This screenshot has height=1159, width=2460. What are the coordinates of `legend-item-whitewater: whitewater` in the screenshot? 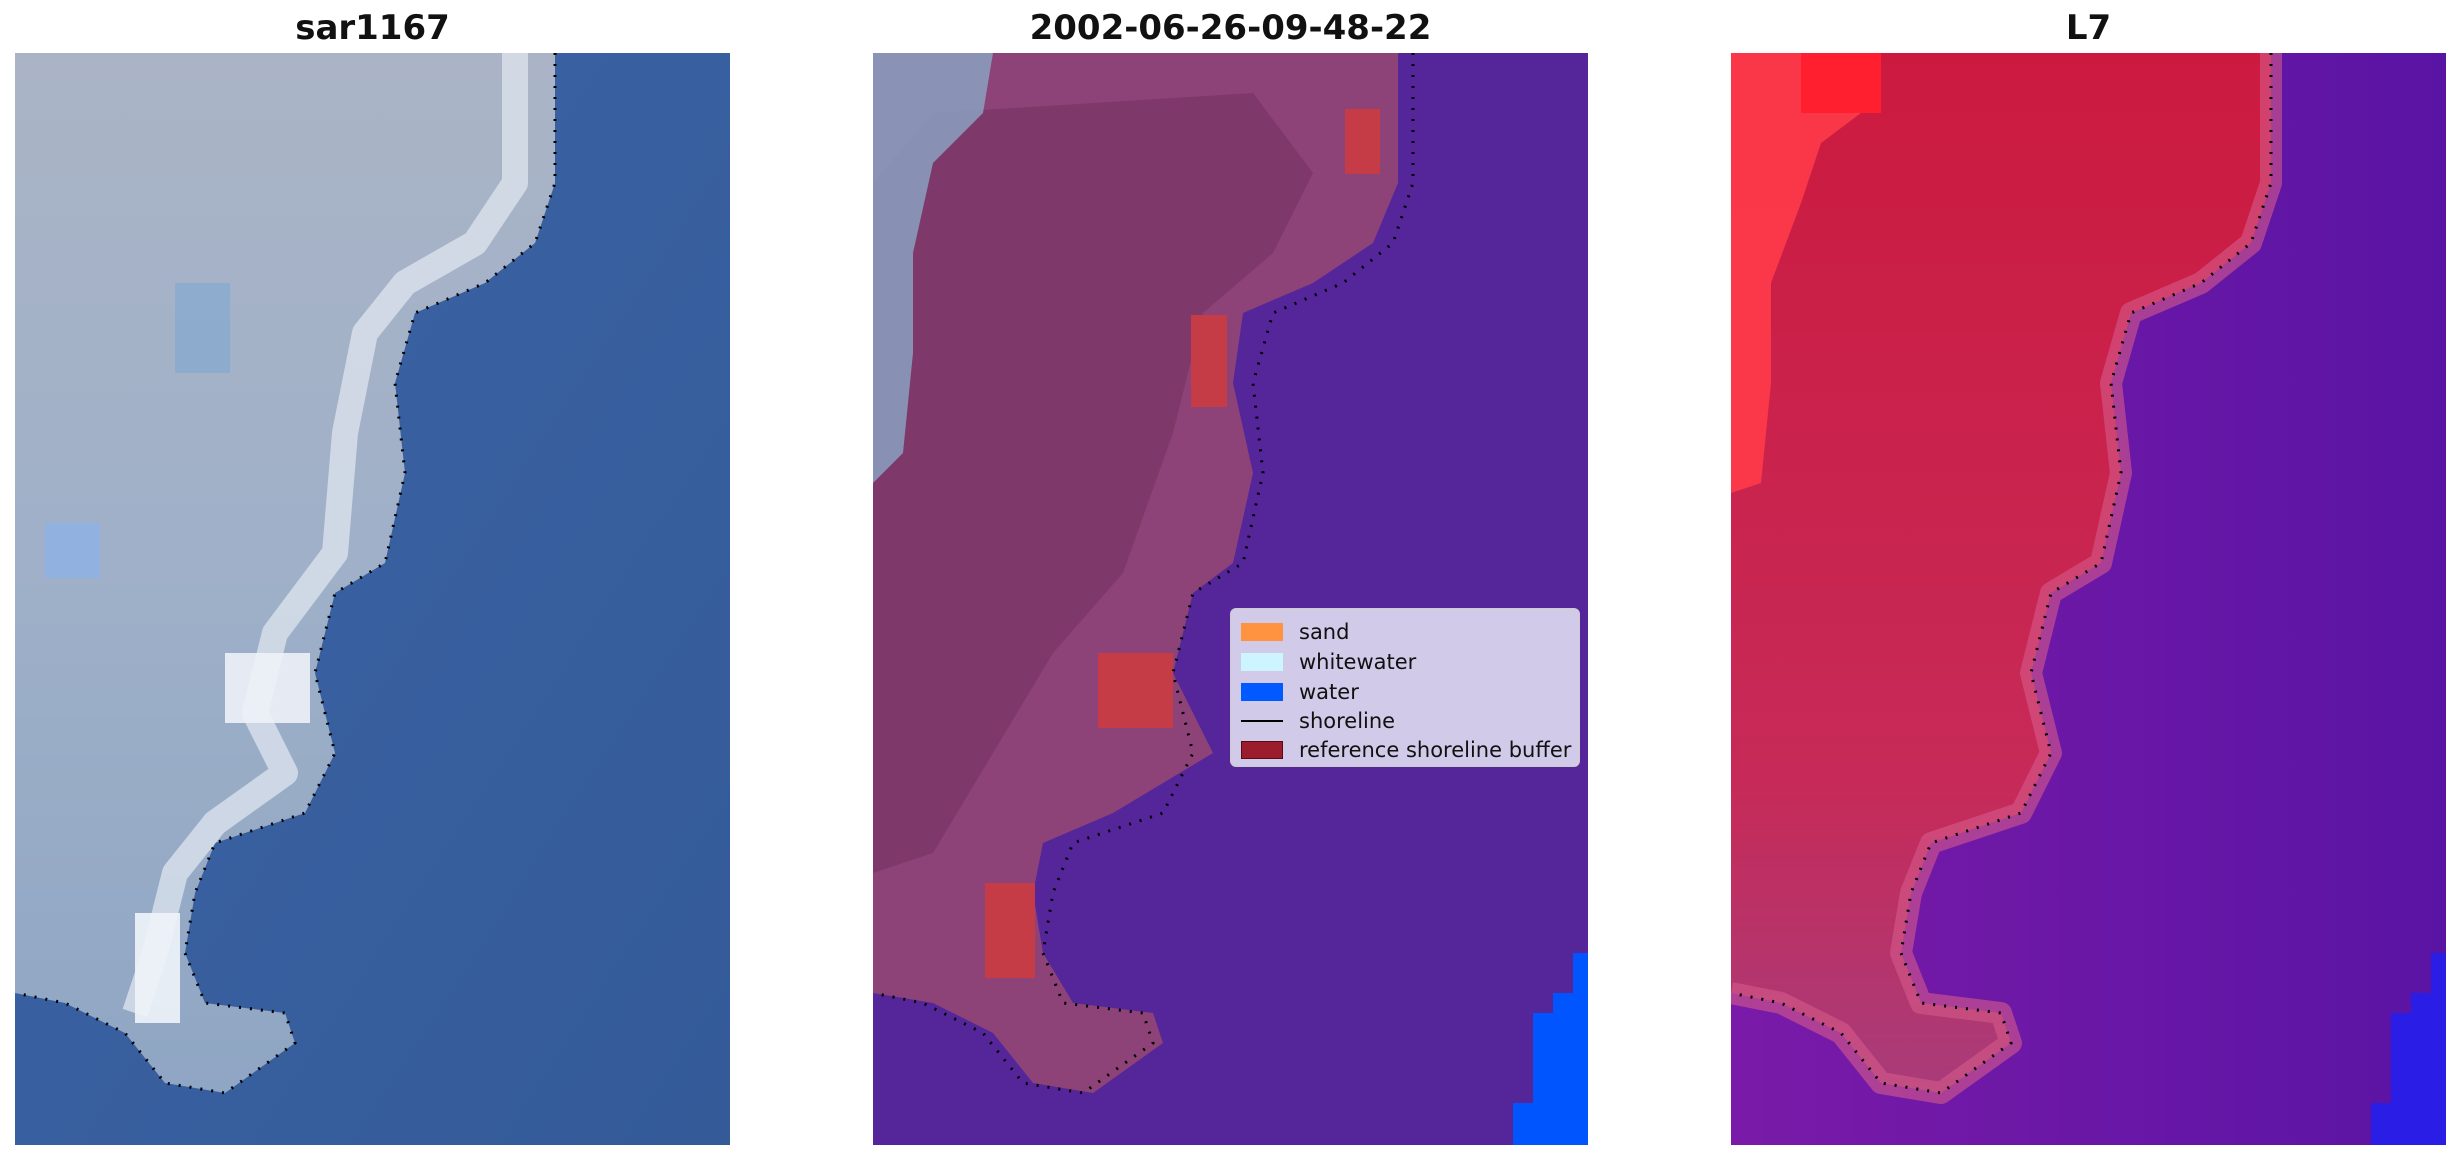 It's located at (1328, 662).